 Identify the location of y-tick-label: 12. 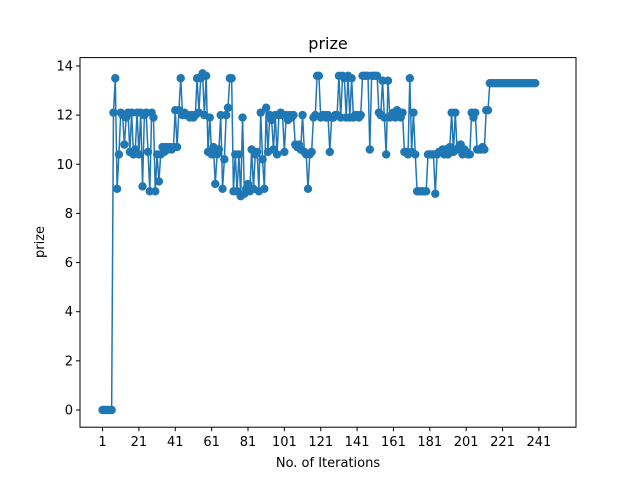
(64, 116).